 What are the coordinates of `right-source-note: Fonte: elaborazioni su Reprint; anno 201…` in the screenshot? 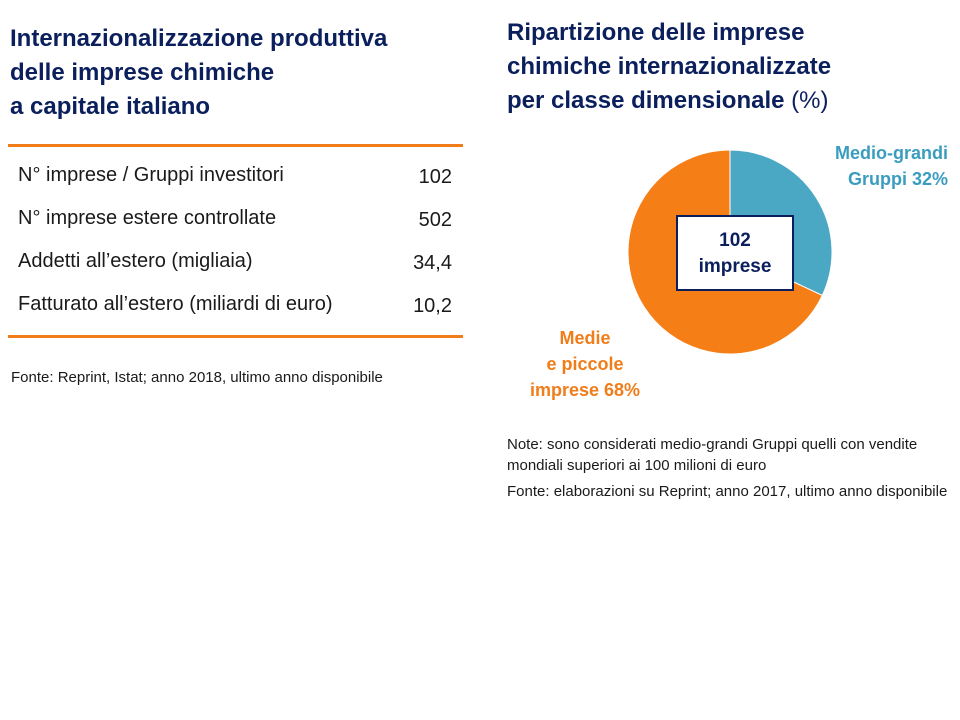 It's located at (727, 491).